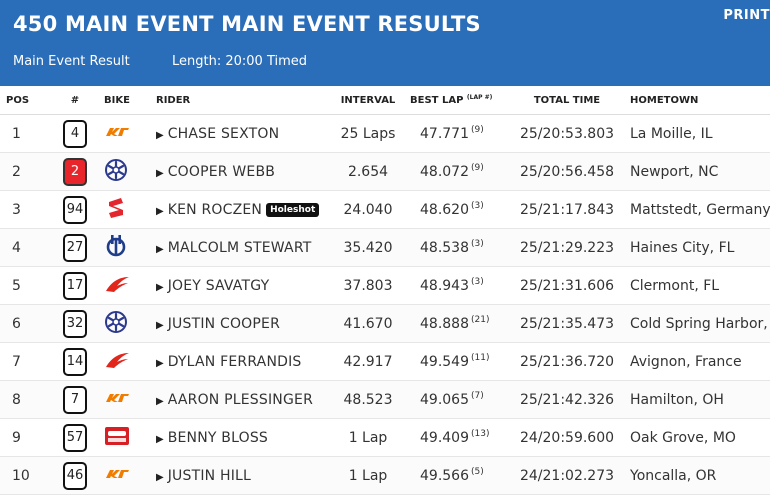 This screenshot has width=770, height=495. What do you see at coordinates (26, 361) in the screenshot?
I see `row-position: 7` at bounding box center [26, 361].